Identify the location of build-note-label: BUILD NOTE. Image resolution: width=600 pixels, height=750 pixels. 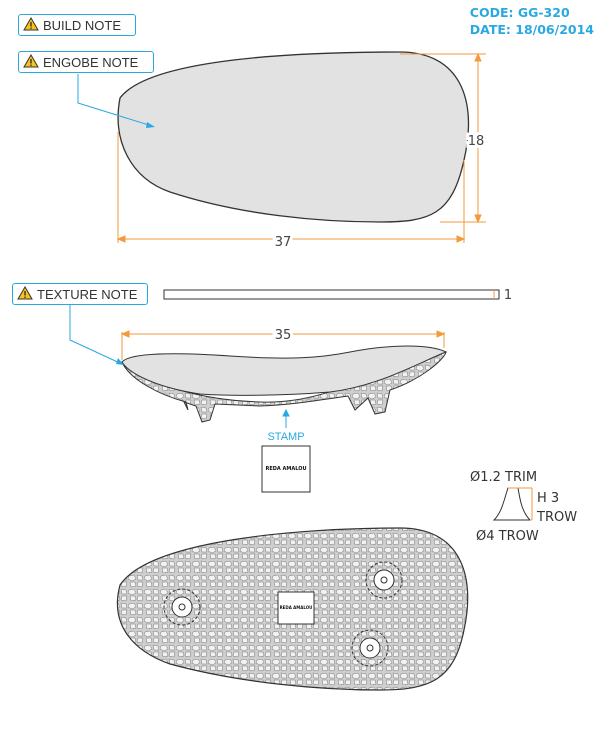
(82, 25).